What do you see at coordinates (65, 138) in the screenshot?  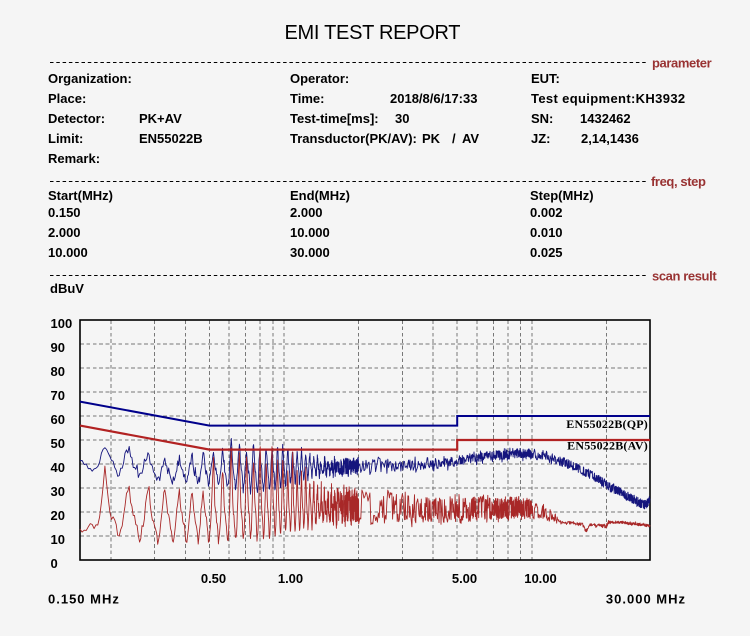 I see `svg-text: Limit:` at bounding box center [65, 138].